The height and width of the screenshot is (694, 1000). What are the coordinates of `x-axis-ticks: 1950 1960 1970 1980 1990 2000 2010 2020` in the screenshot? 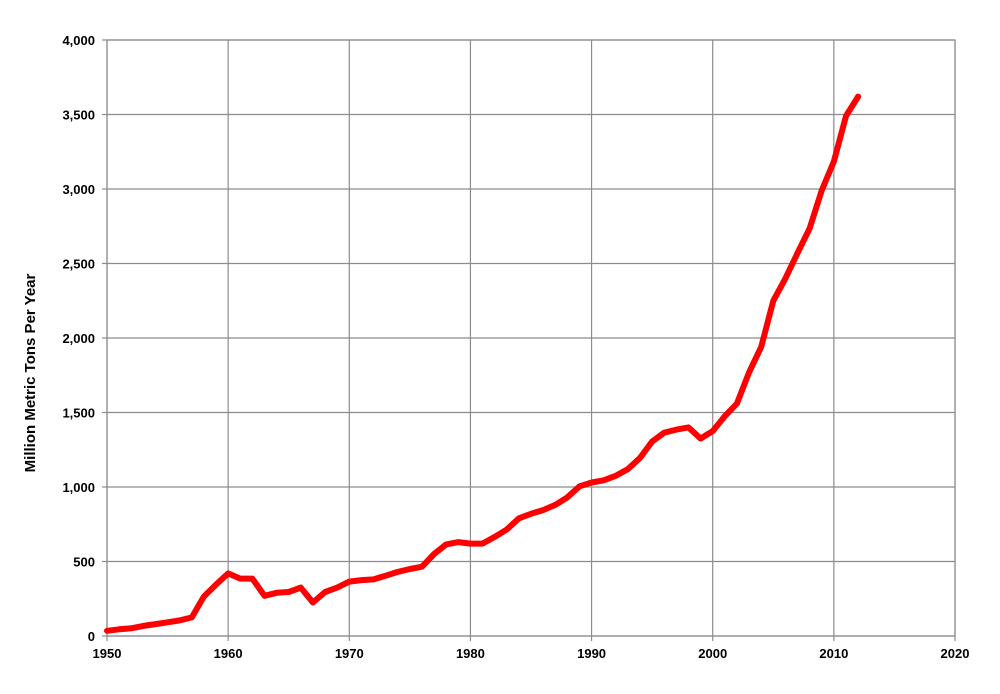 It's located at (531, 648).